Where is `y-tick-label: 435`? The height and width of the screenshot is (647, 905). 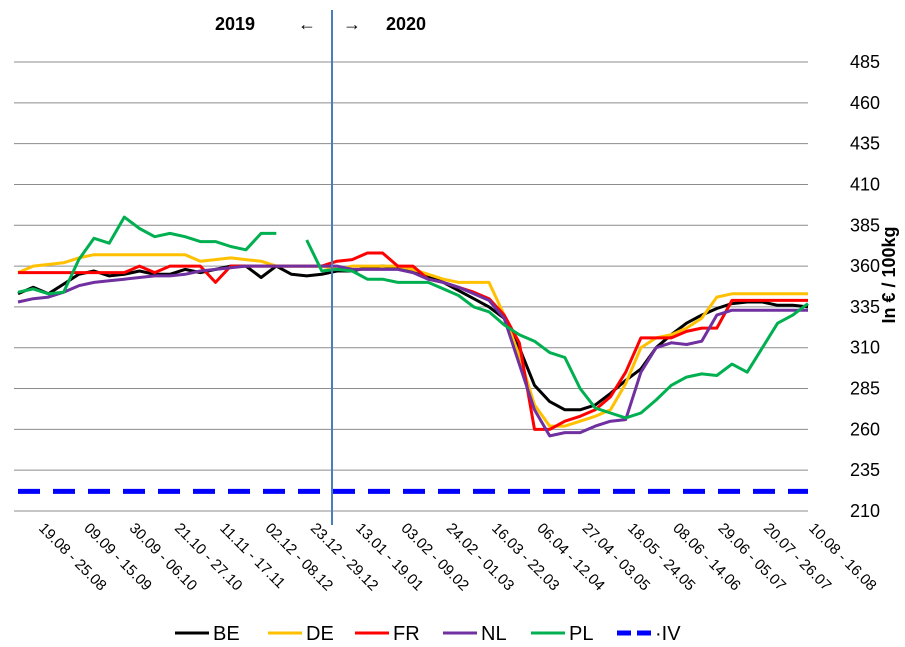
y-tick-label: 435 is located at coordinates (865, 144).